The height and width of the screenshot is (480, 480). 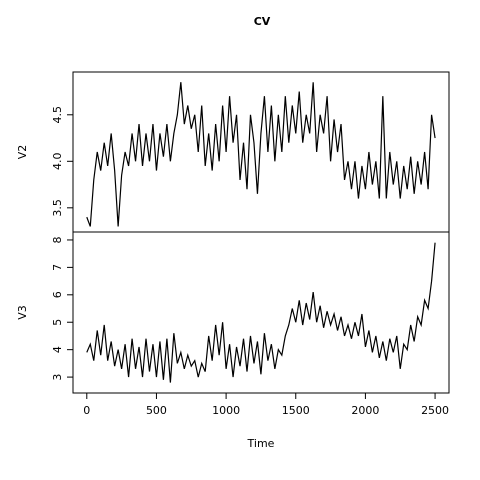 I want to click on y-tick-label: 3, so click(x=57, y=377).